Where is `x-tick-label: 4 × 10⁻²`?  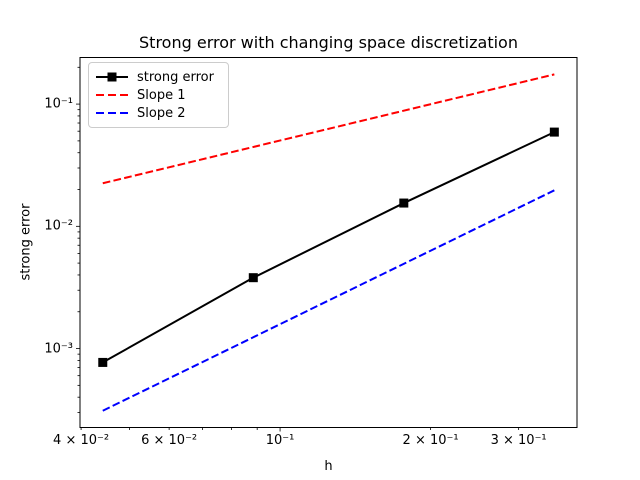
x-tick-label: 4 × 10⁻² is located at coordinates (81, 440).